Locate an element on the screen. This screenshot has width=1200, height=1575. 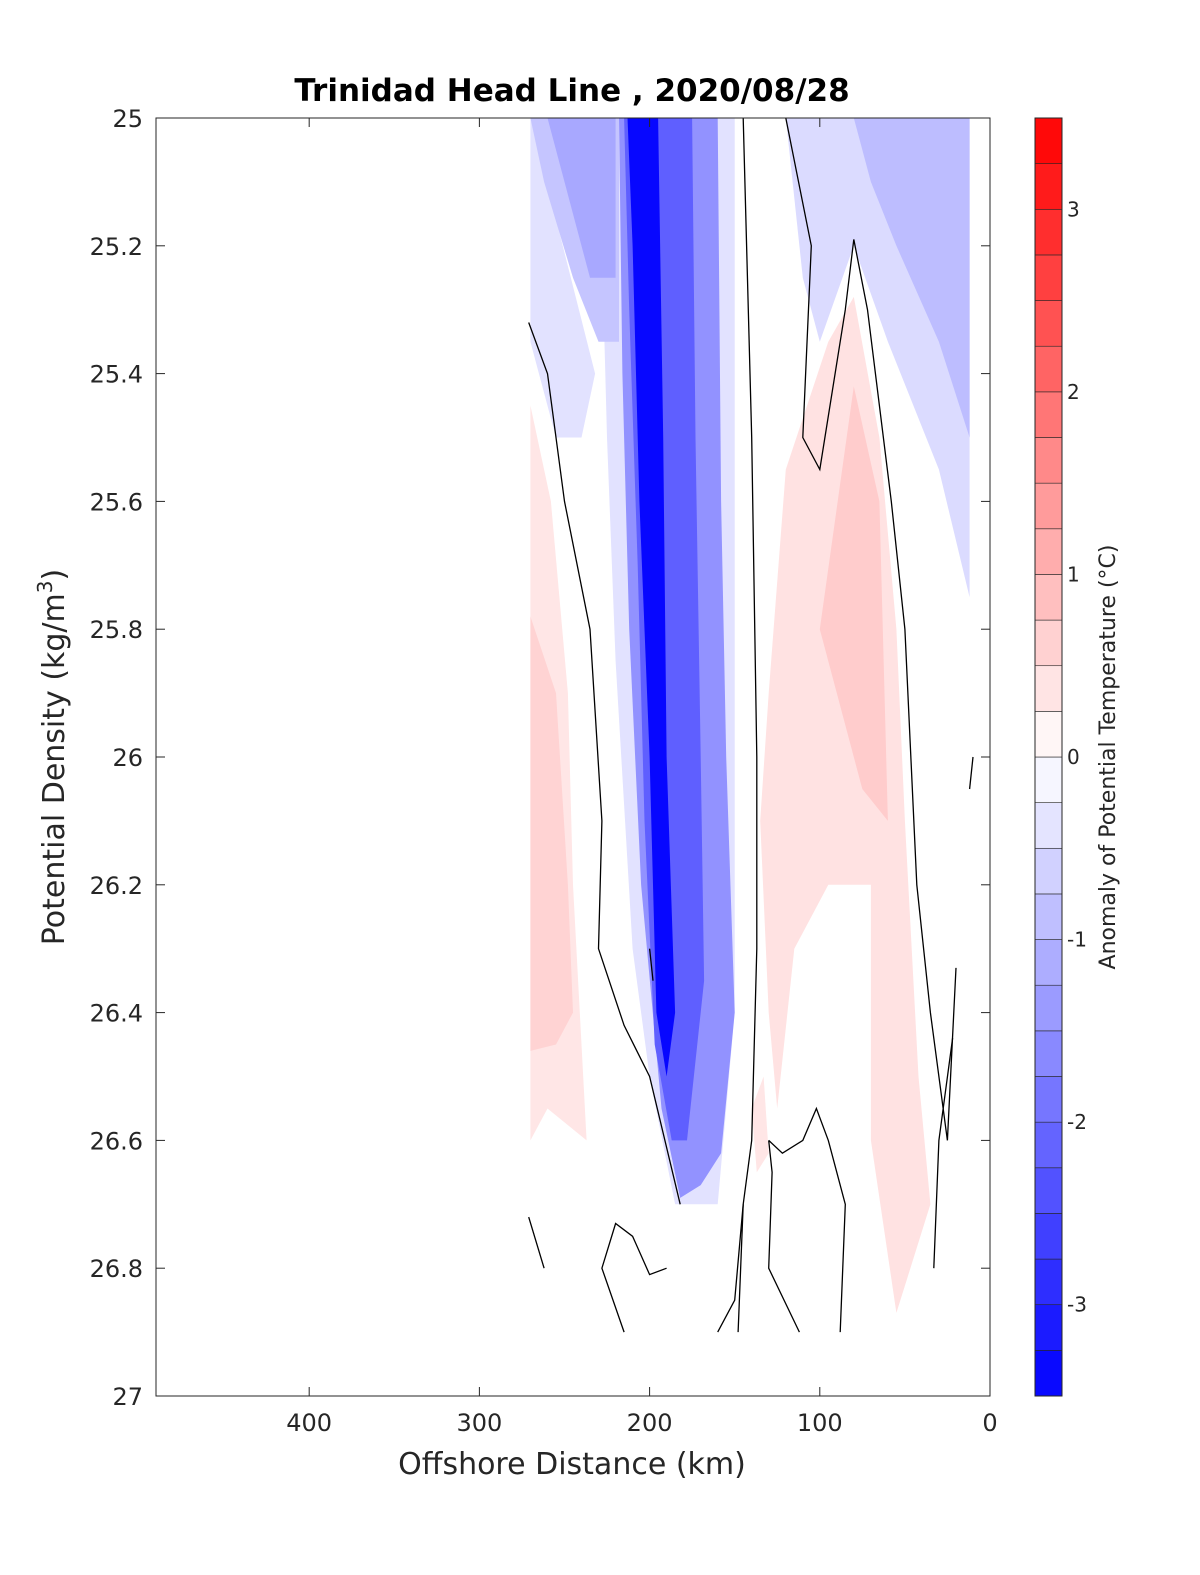
y-axis-title-close: ) is located at coordinates (54, 575).